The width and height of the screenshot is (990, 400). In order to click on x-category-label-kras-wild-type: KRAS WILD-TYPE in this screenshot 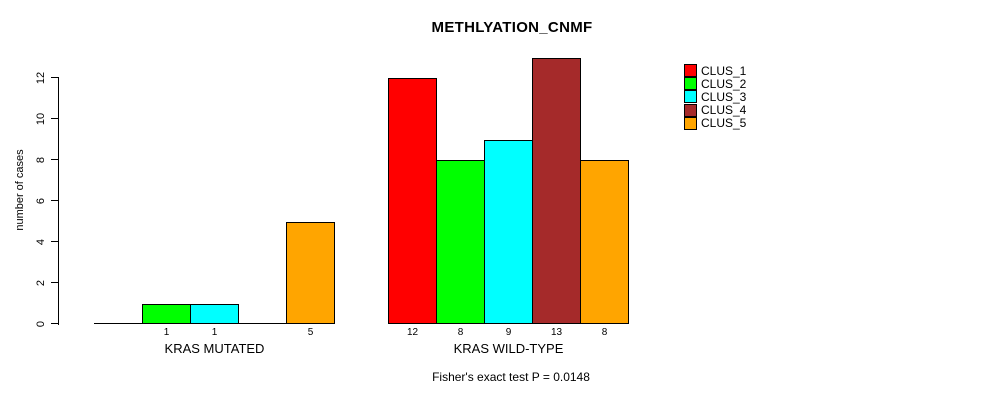, I will do `click(508, 348)`.